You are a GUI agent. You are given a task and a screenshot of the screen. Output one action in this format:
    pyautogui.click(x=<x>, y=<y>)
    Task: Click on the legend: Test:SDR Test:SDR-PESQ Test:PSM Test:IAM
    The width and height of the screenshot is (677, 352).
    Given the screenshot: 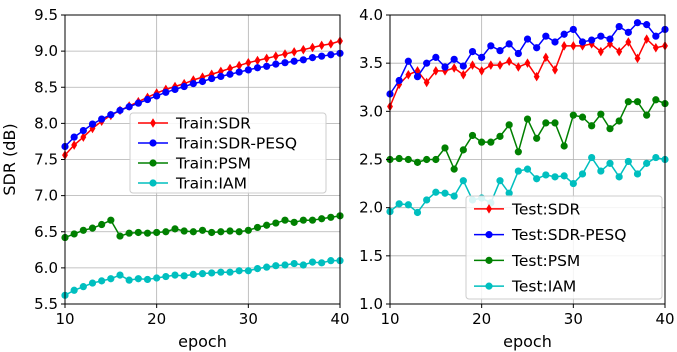 What is the action you would take?
    pyautogui.click(x=564, y=247)
    